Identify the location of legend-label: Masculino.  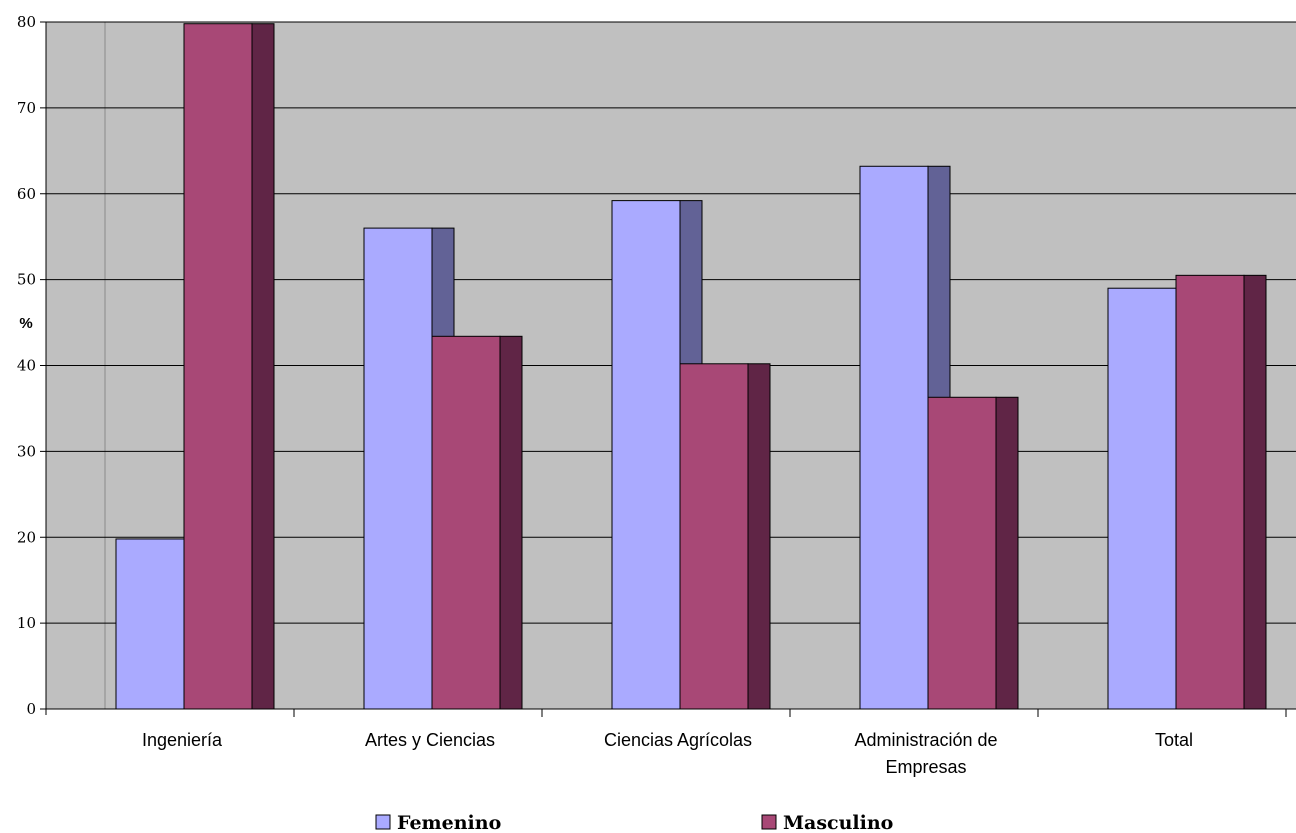
(838, 822).